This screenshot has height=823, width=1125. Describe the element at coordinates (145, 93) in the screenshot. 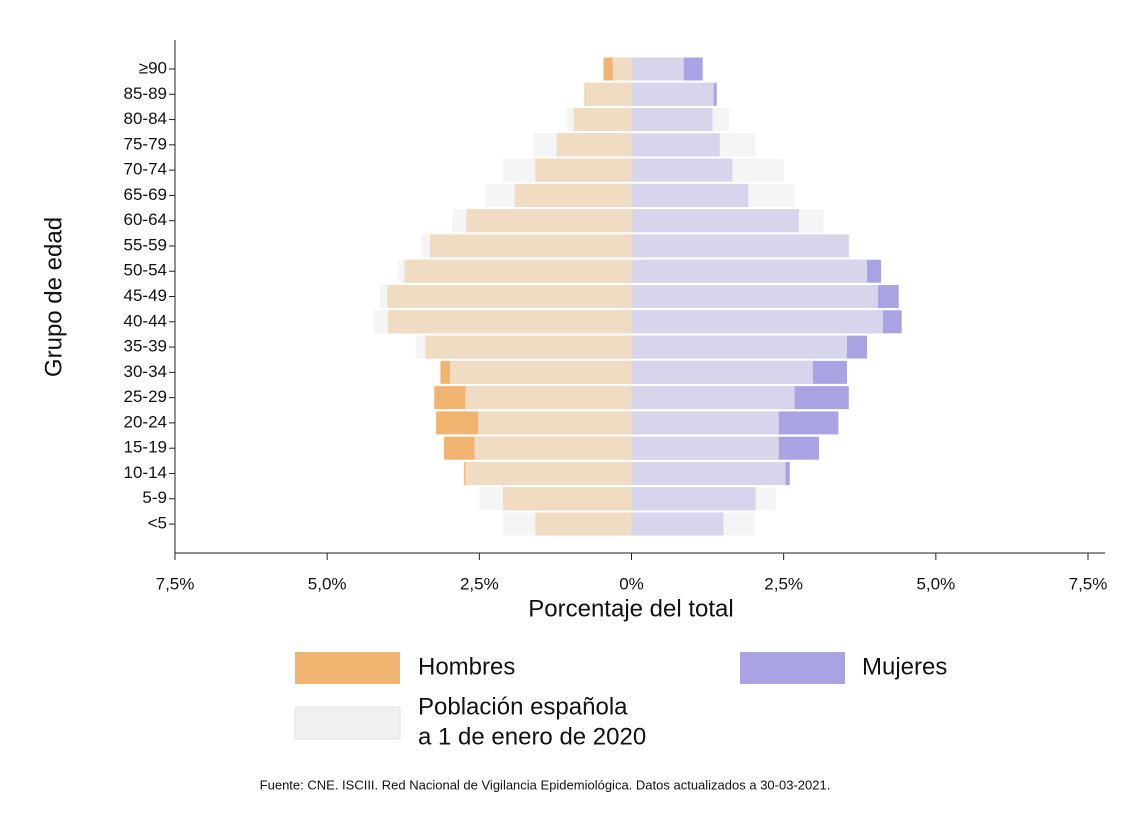

I see `y-tick-label: 85-89` at that location.